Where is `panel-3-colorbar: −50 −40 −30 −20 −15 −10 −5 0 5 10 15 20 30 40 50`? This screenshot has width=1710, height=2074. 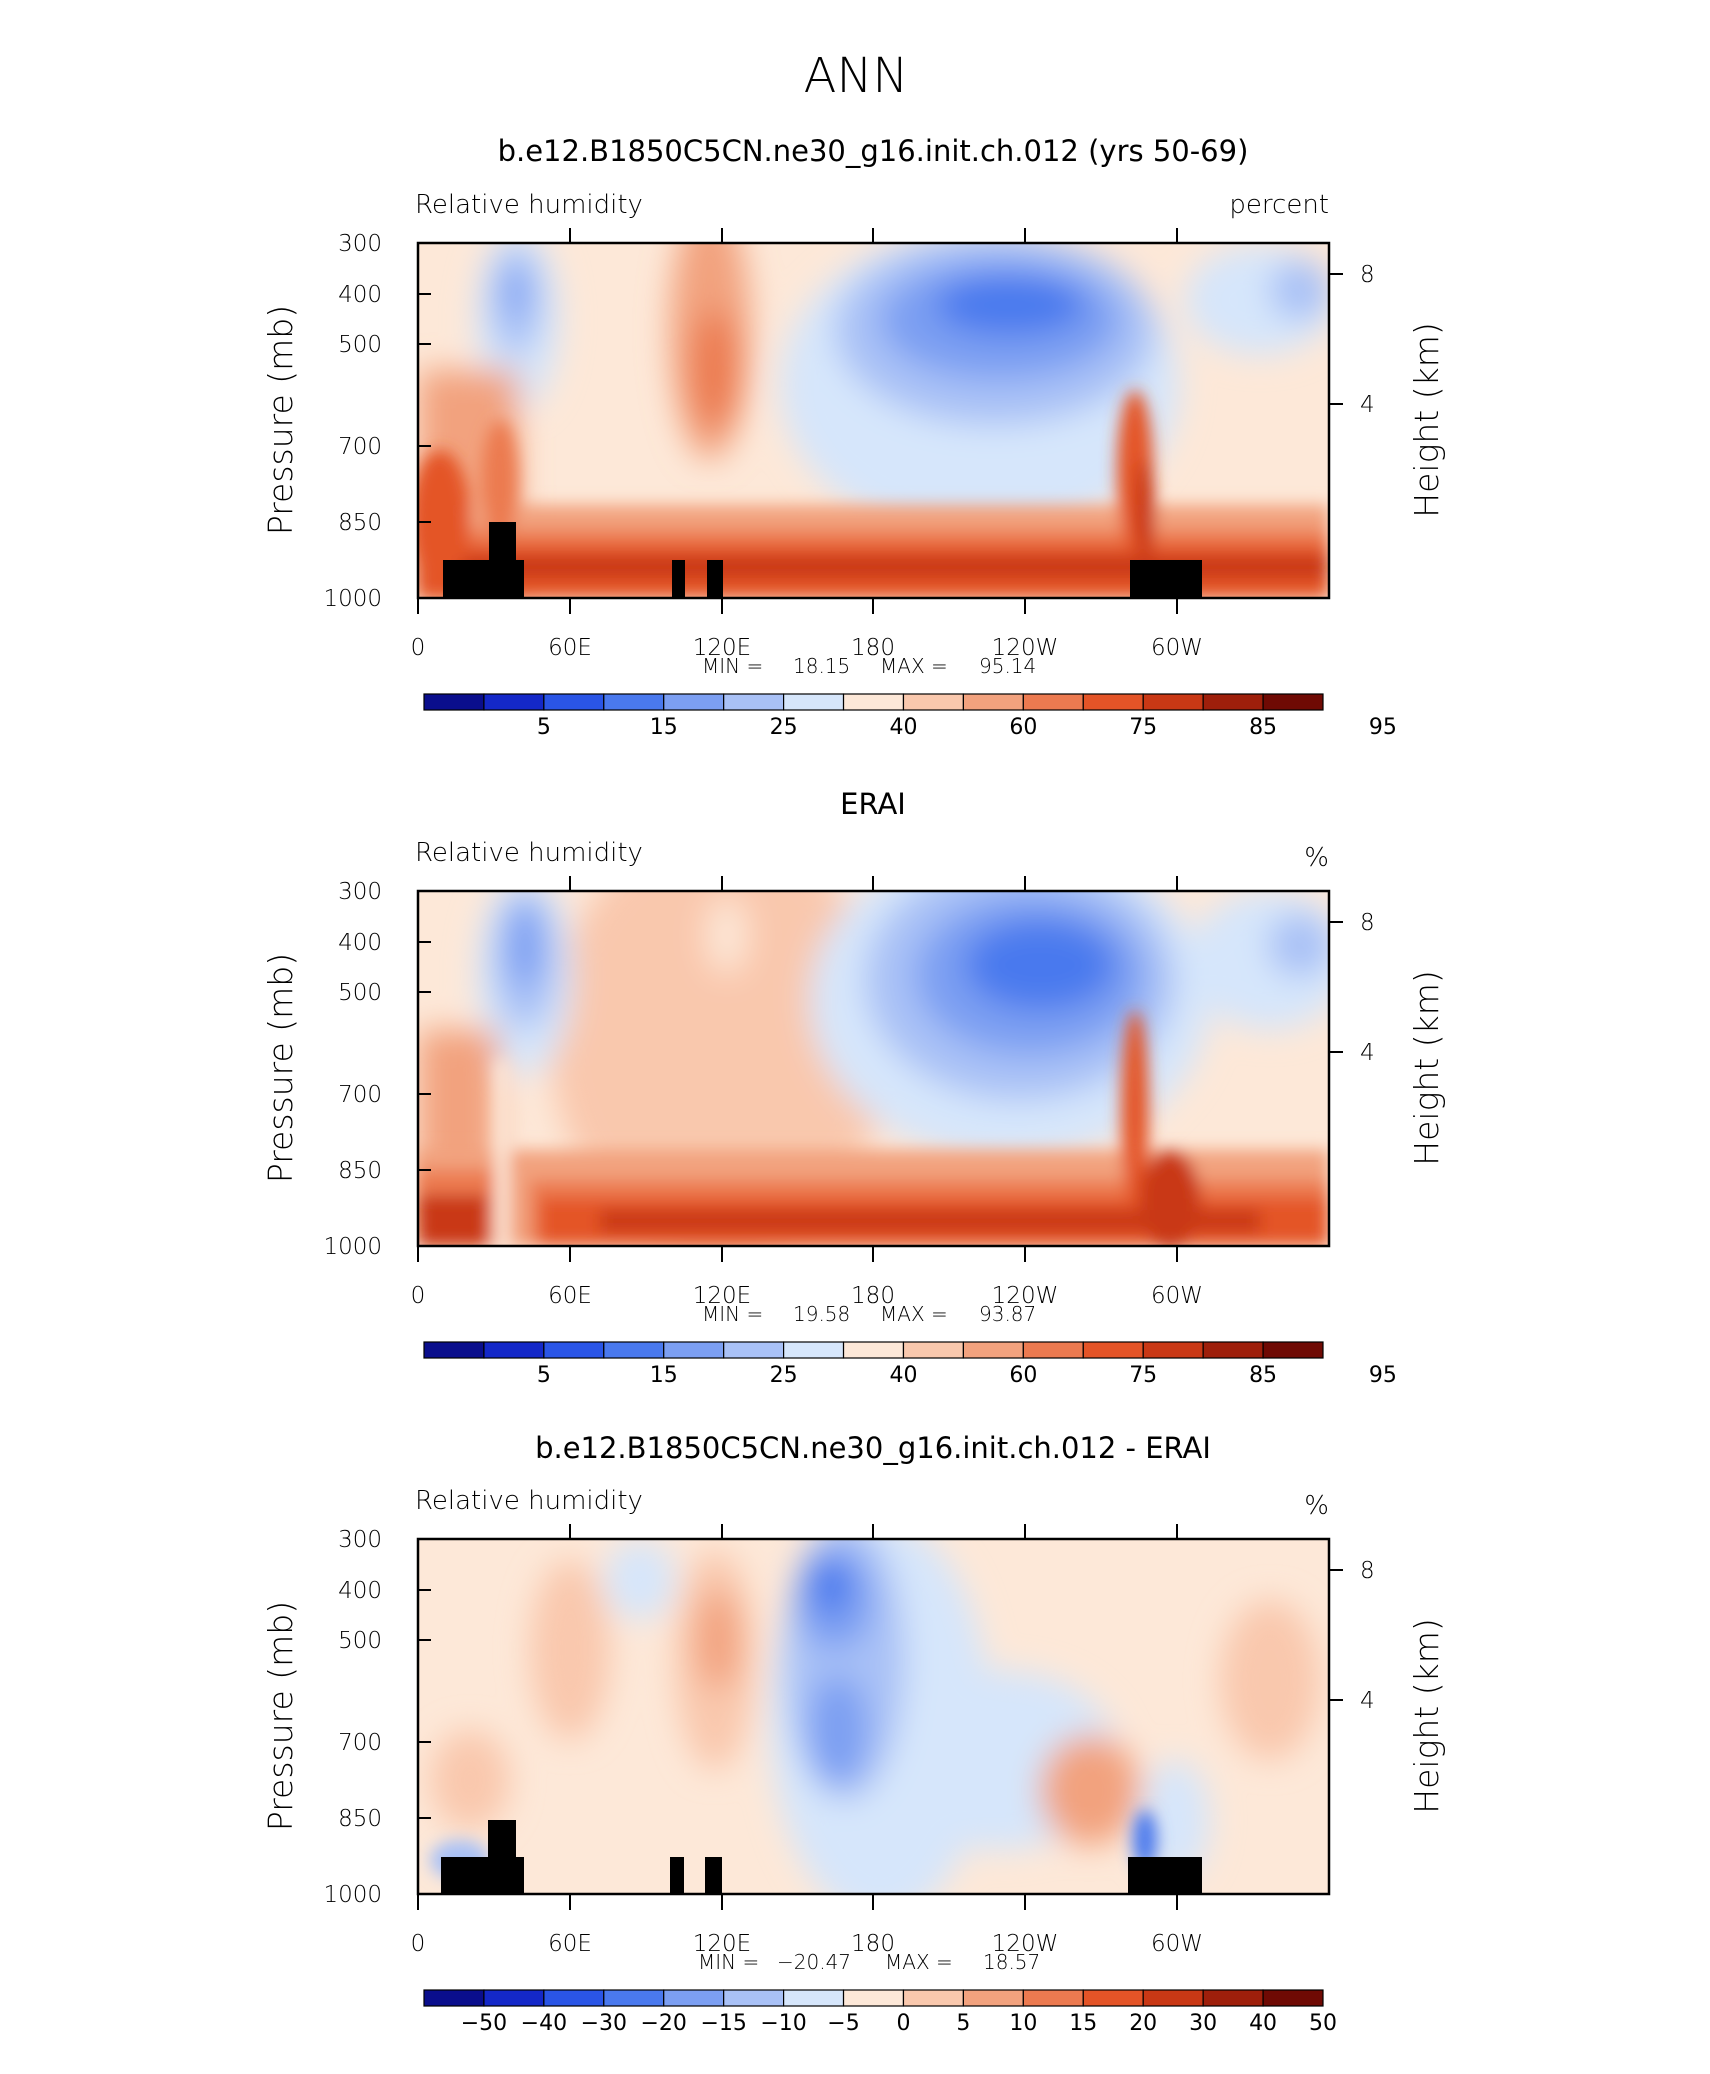
panel-3-colorbar: −50 −40 −30 −20 −15 −10 −5 0 5 10 15 20 30 40 50 is located at coordinates (880, 2012).